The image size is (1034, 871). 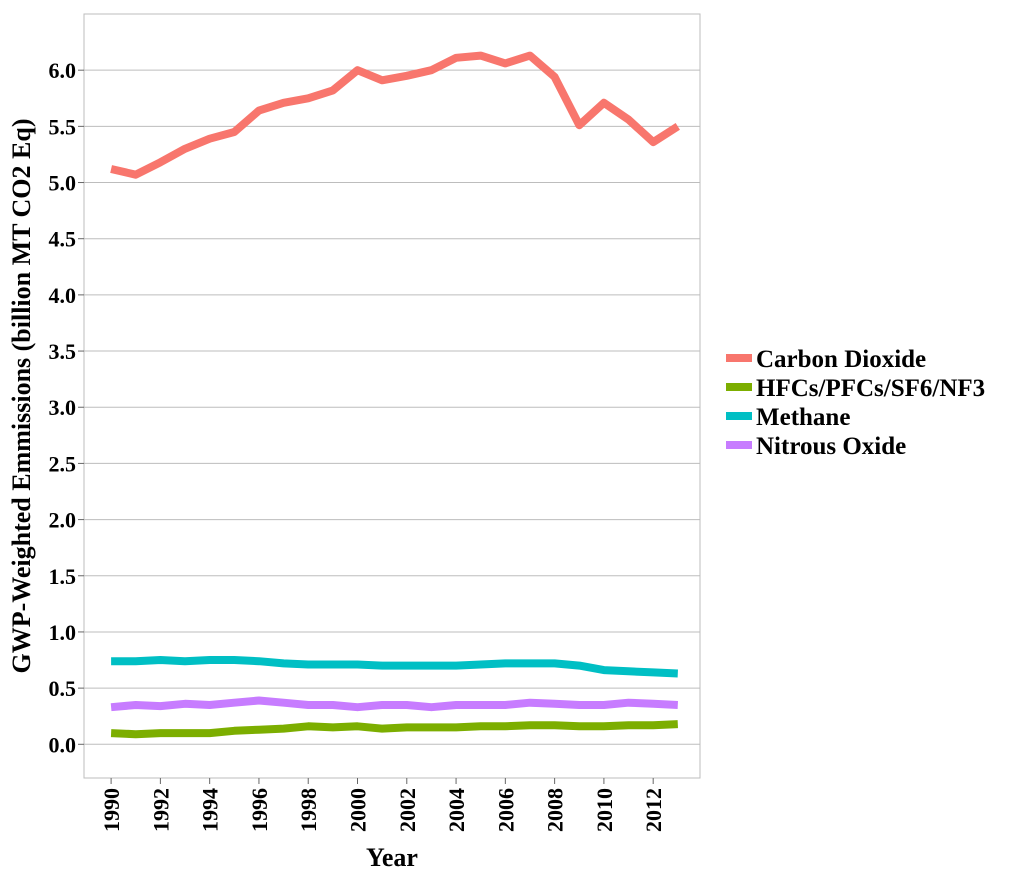 I want to click on y-tick-label: 4.0, so click(x=63, y=295).